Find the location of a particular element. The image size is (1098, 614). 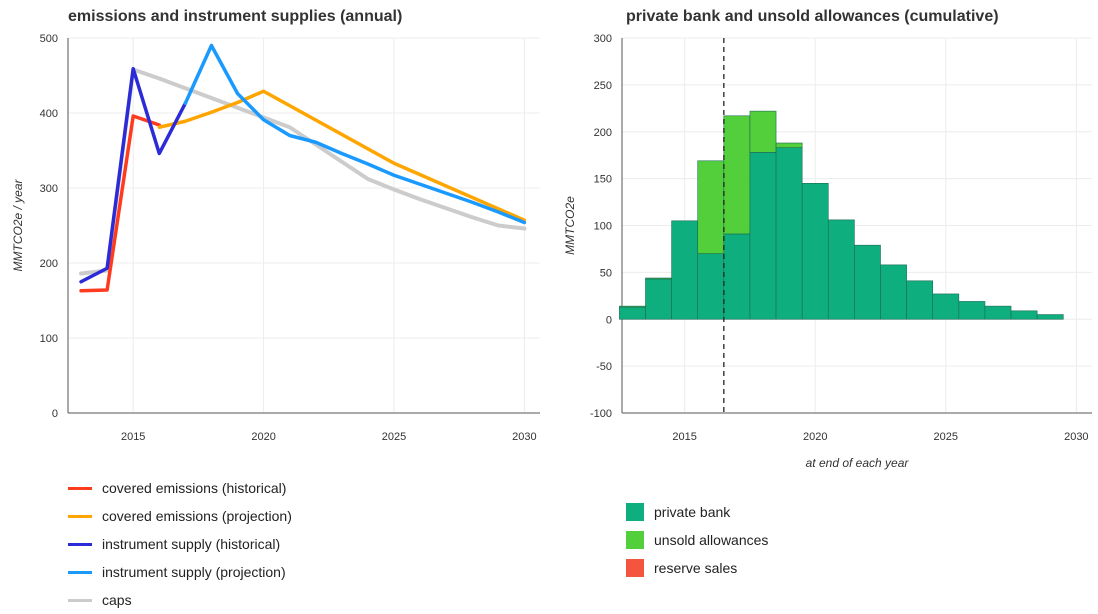

legend-label: caps is located at coordinates (117, 600).